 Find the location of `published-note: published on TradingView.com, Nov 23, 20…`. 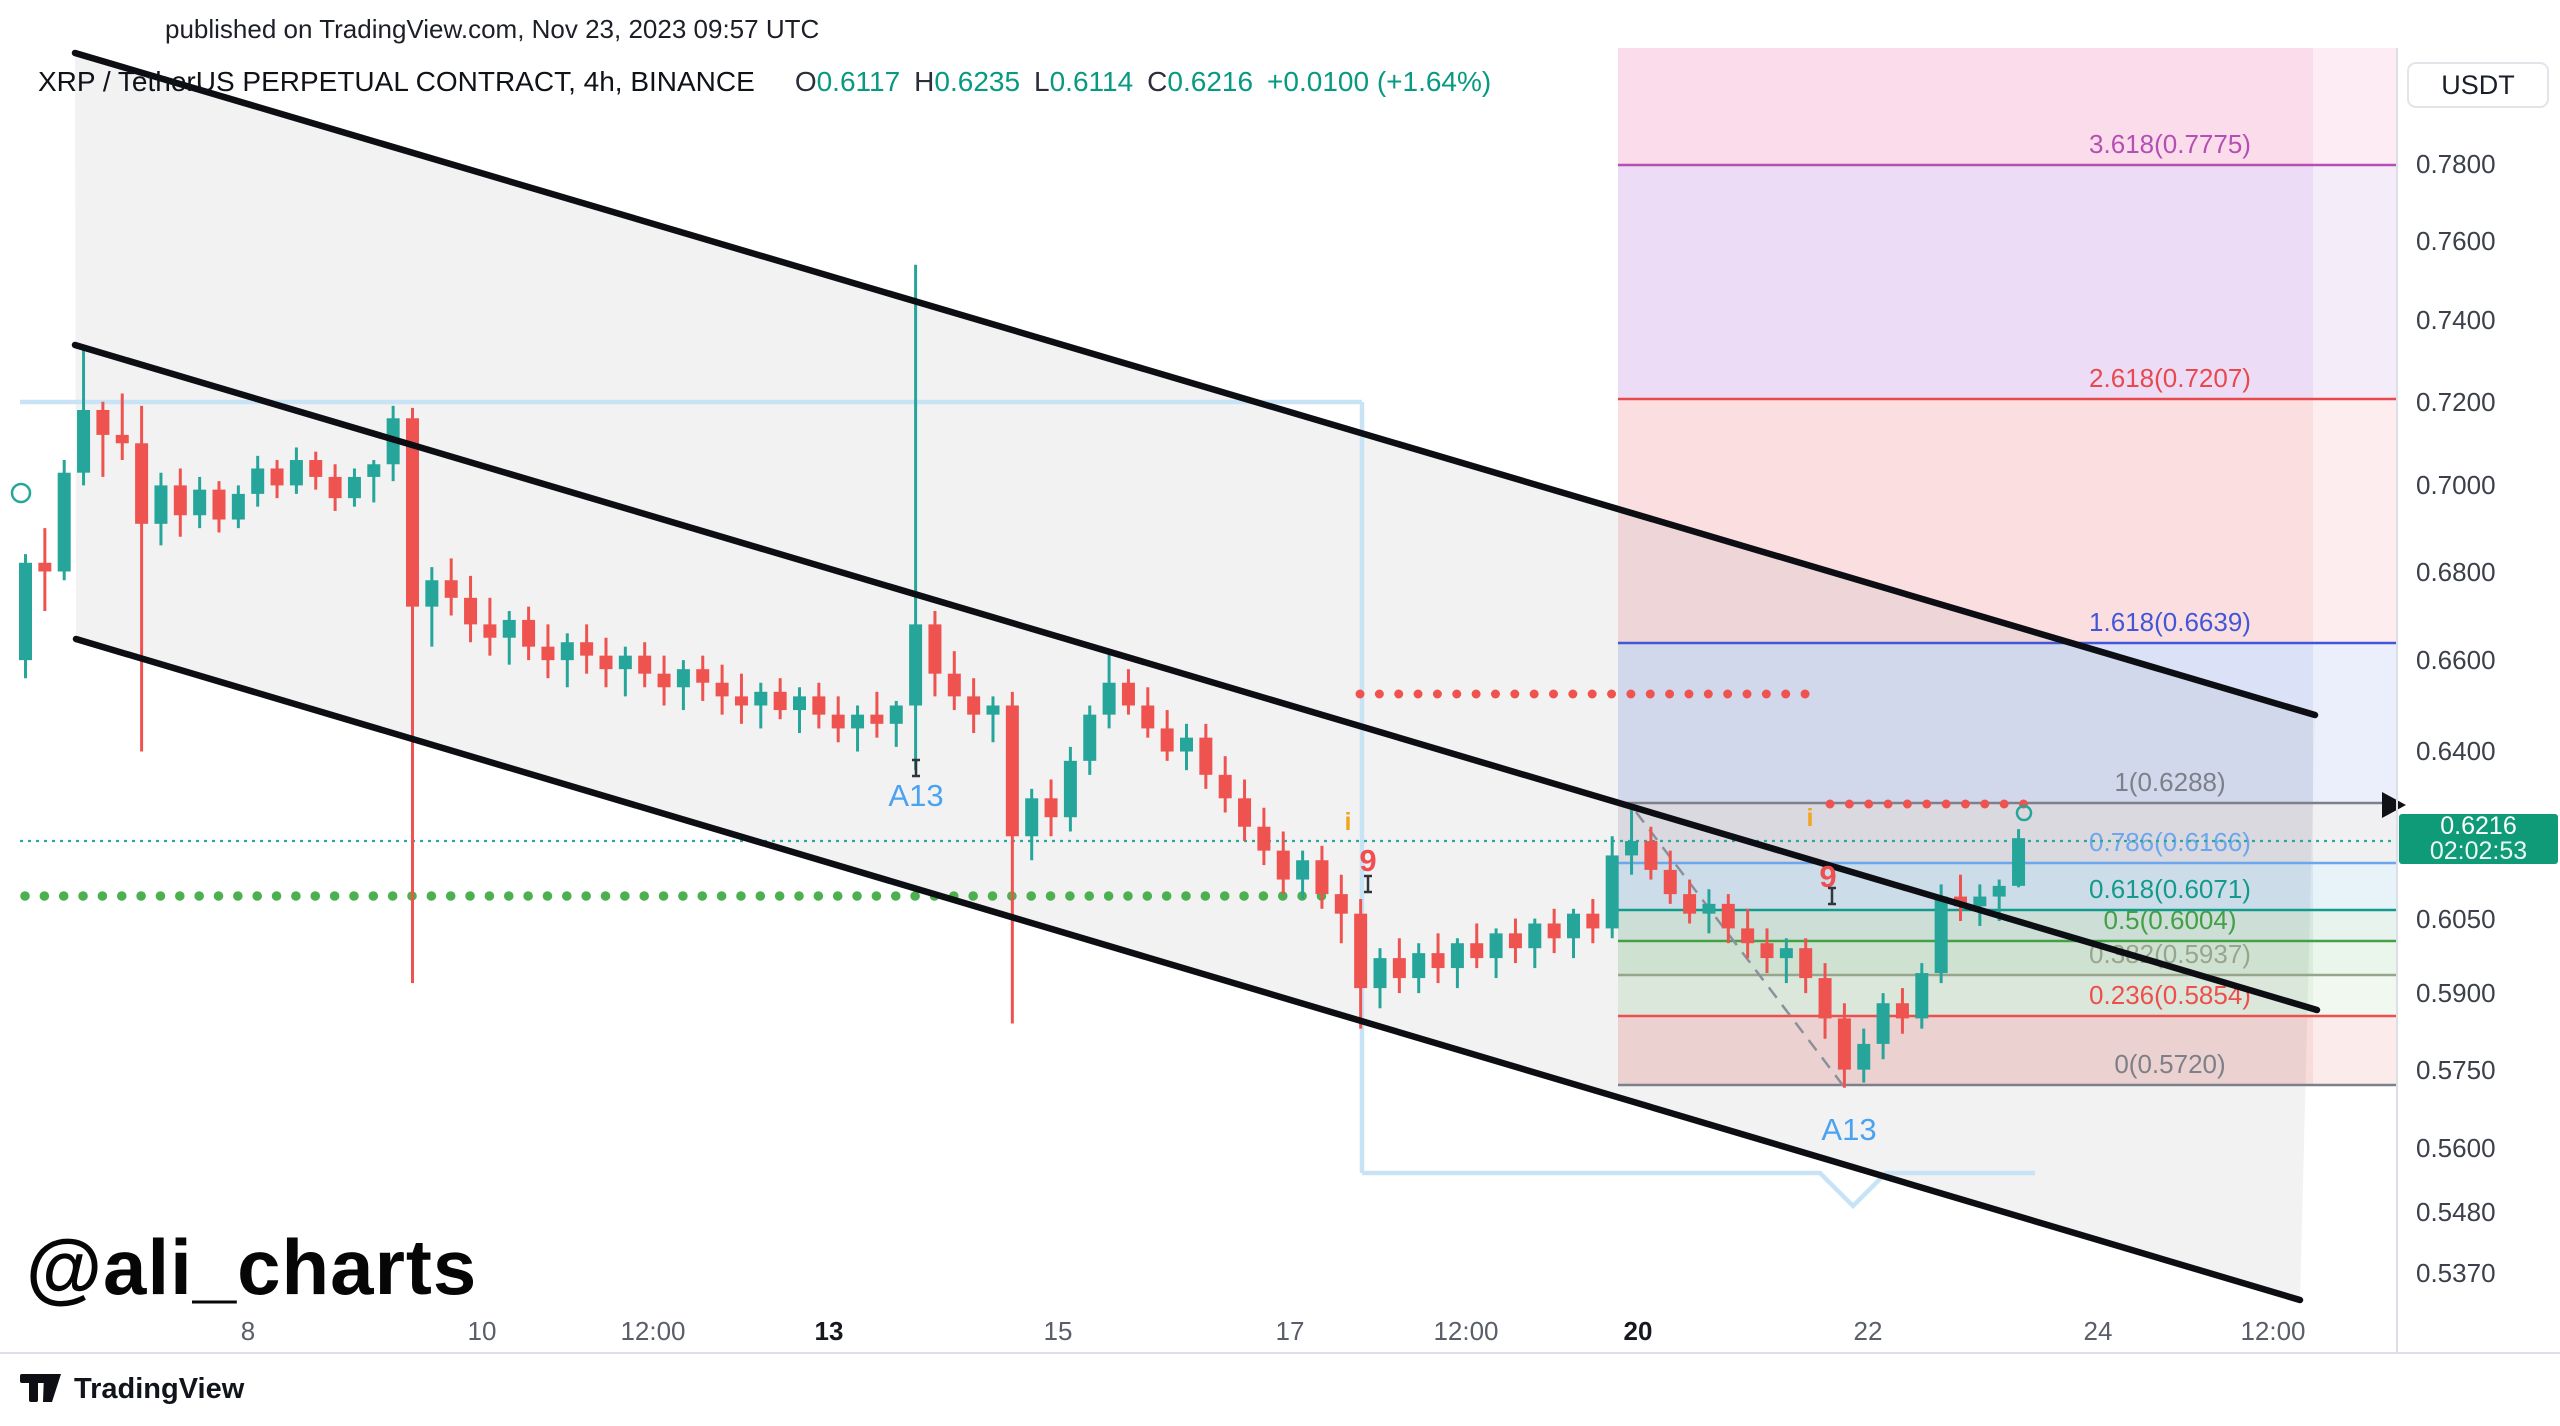

published-note: published on TradingView.com, Nov 23, 20… is located at coordinates (492, 29).